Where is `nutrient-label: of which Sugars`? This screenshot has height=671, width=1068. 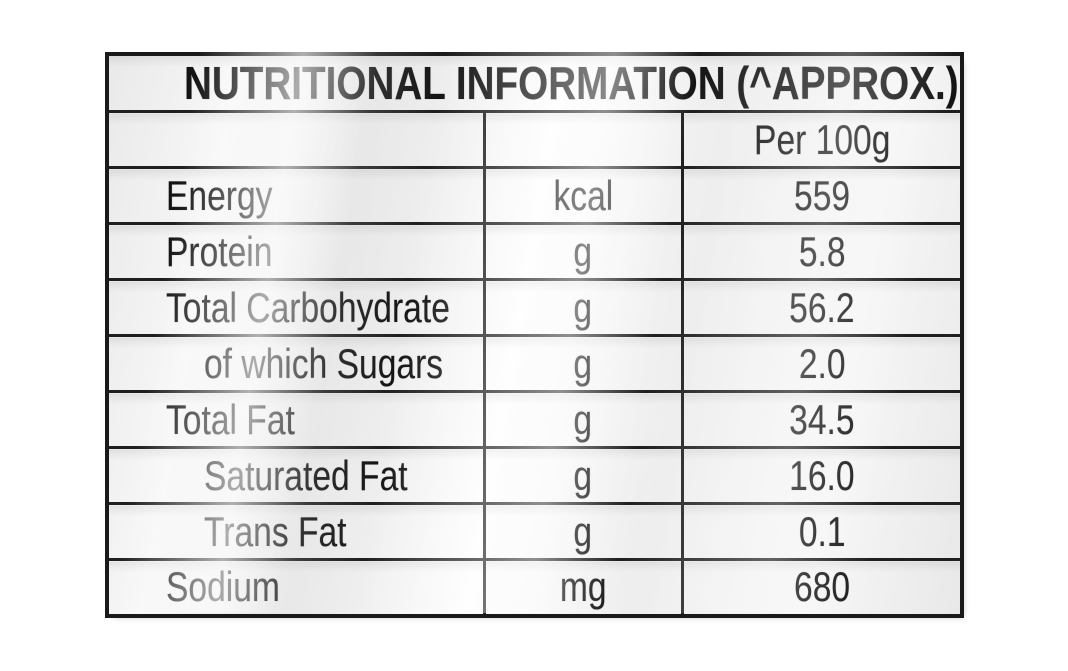 nutrient-label: of which Sugars is located at coordinates (295, 363).